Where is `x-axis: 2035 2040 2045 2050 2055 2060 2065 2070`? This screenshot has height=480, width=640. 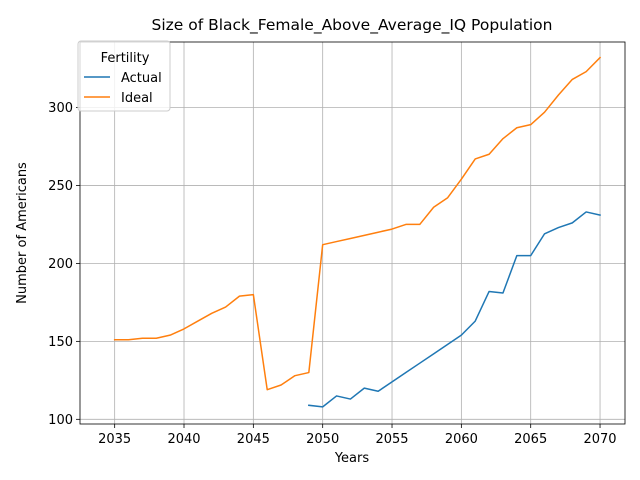 x-axis: 2035 2040 2045 2050 2055 2060 2065 2070 is located at coordinates (357, 435).